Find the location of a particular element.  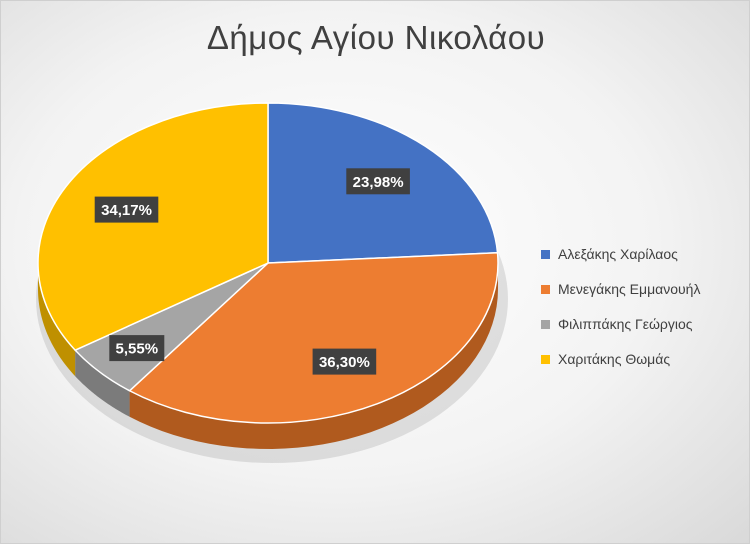

slice-3-data-label: 5,55% is located at coordinates (137, 348).